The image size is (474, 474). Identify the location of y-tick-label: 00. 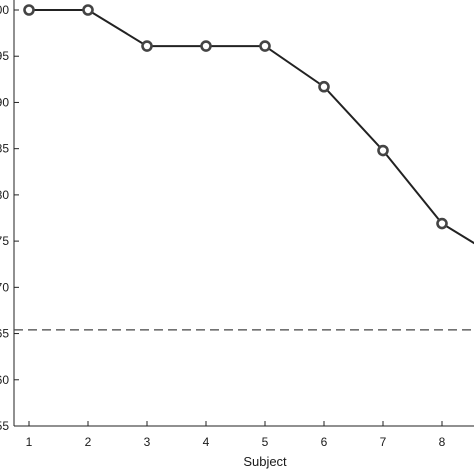
(4, 10).